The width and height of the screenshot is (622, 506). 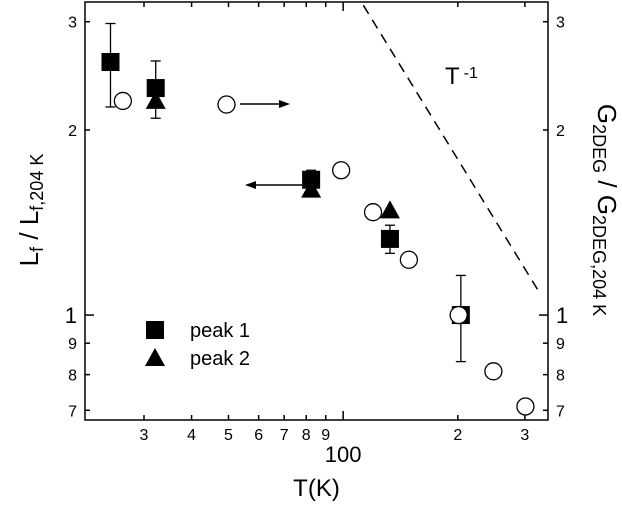 I want to click on left-y-tick-label: 7, so click(x=72, y=411).